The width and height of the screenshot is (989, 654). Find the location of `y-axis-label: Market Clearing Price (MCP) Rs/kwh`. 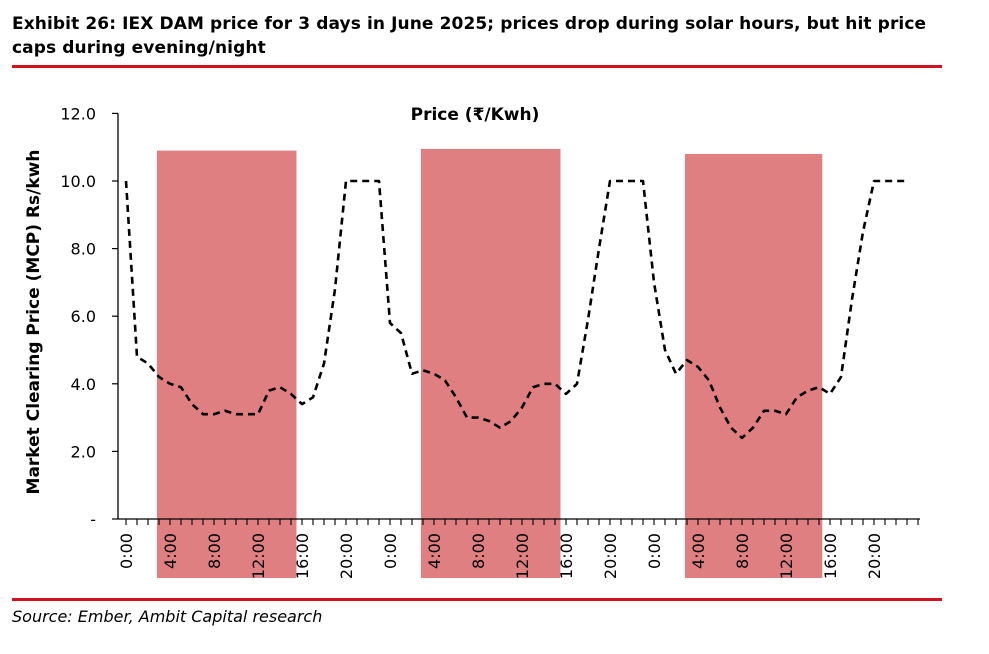

y-axis-label: Market Clearing Price (MCP) Rs/kwh is located at coordinates (34, 322).